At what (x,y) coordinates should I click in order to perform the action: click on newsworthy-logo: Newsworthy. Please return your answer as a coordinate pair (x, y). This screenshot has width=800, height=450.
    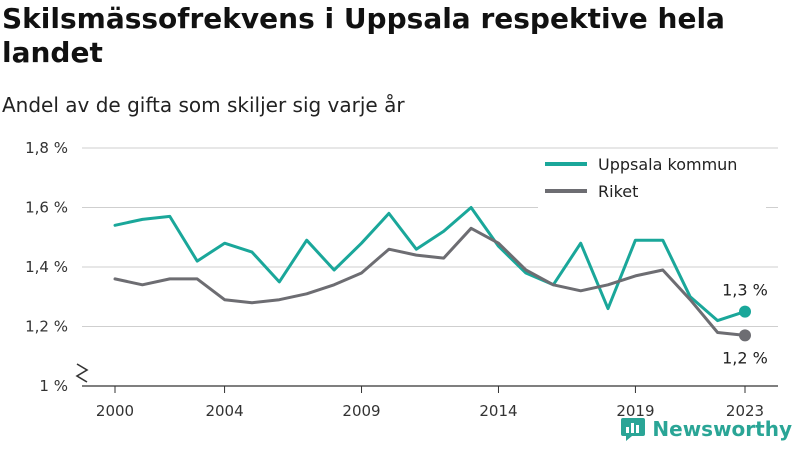
    Looking at the image, I should click on (706, 429).